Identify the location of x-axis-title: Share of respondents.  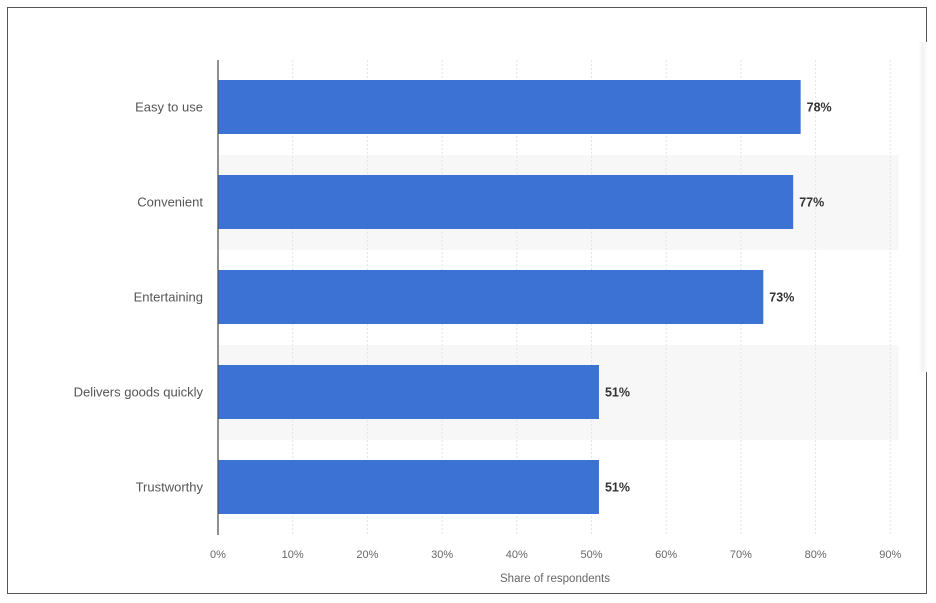
(555, 579).